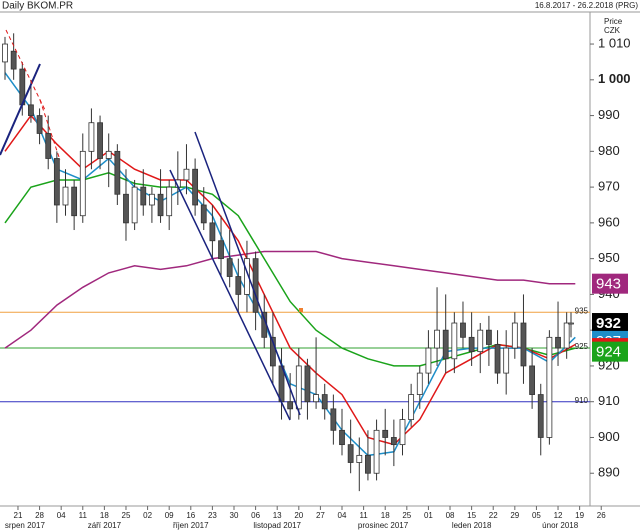 The width and height of the screenshot is (640, 531). What do you see at coordinates (609, 436) in the screenshot?
I see `y-tick-label: 900` at bounding box center [609, 436].